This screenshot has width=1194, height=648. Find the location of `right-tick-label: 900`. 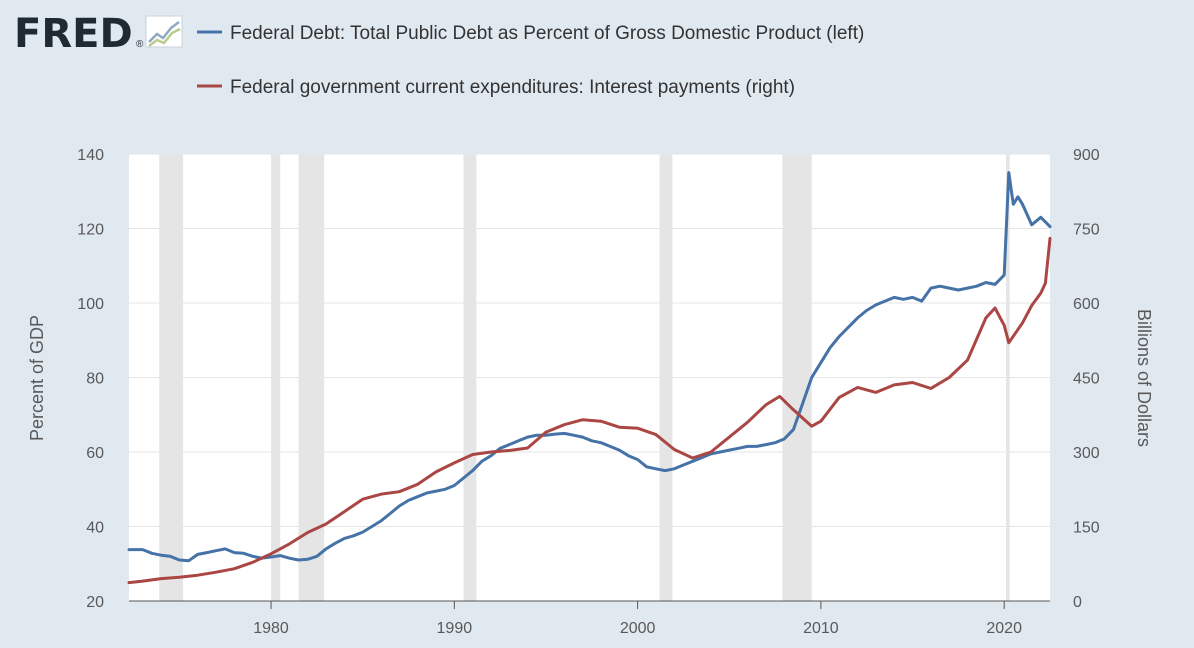

right-tick-label: 900 is located at coordinates (1086, 155).